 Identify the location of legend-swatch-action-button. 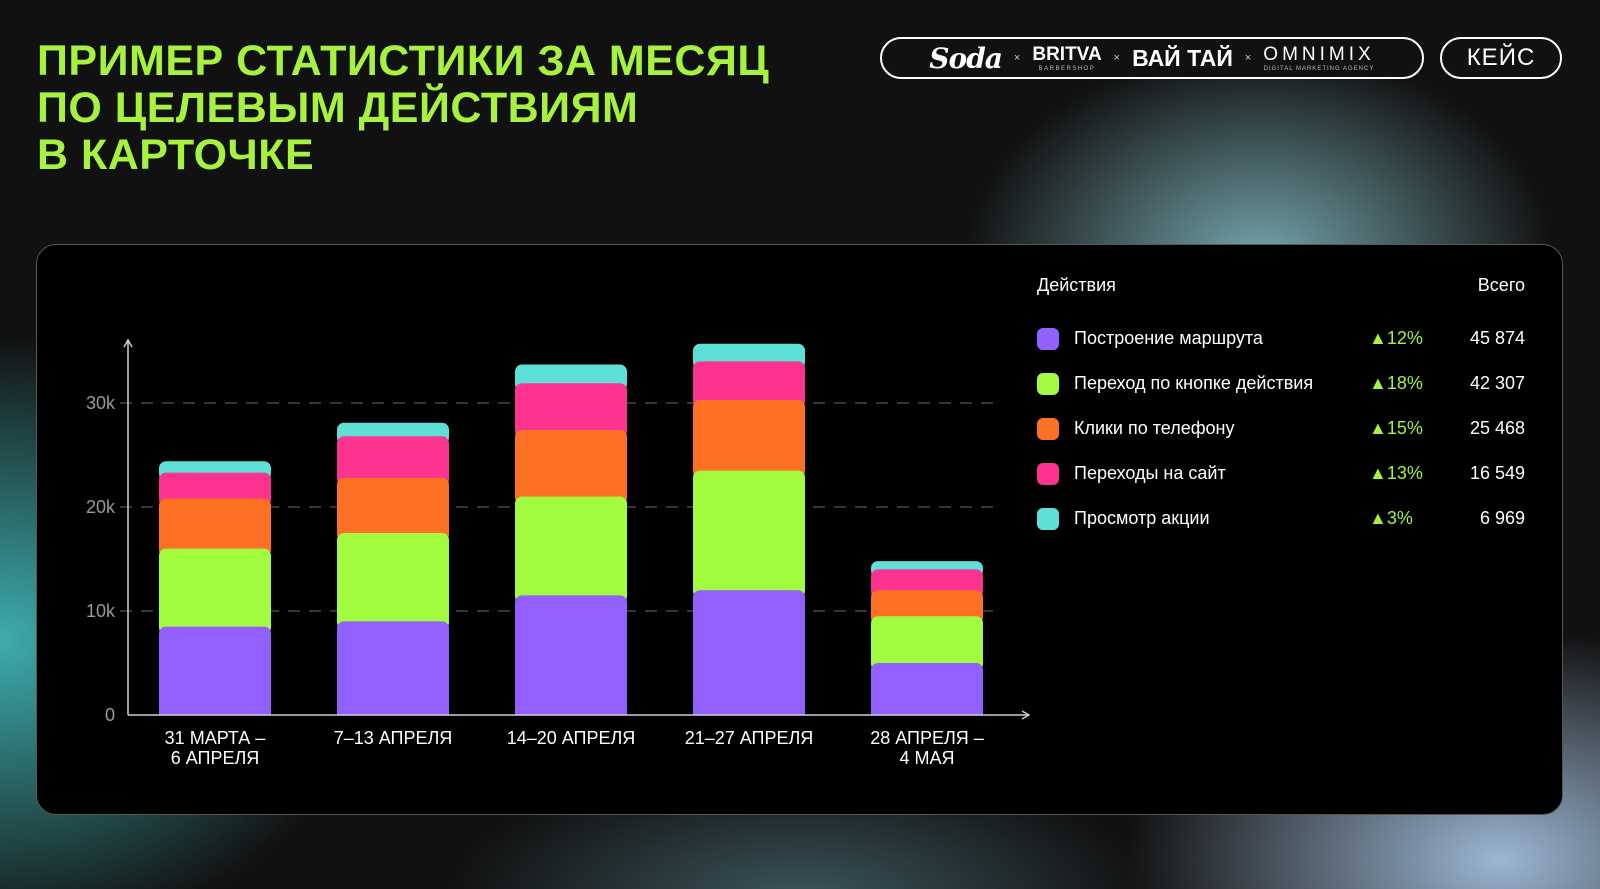
(1048, 383).